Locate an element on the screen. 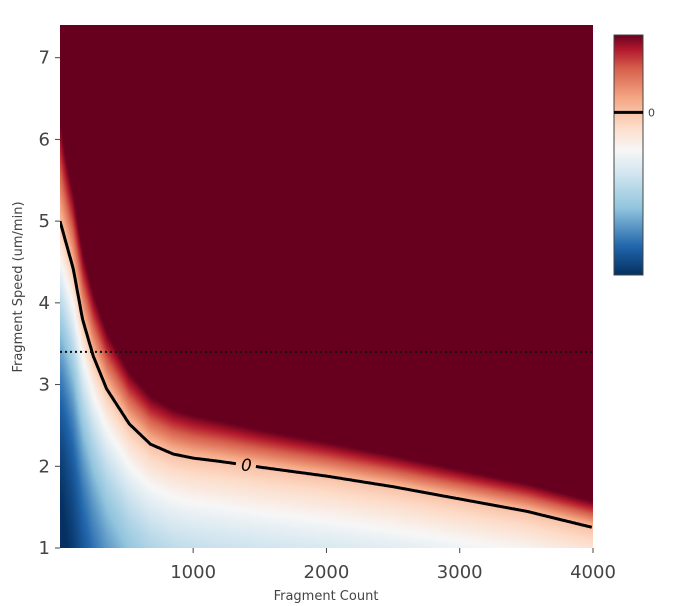  colorbar-zero-label: 0 is located at coordinates (651, 112).